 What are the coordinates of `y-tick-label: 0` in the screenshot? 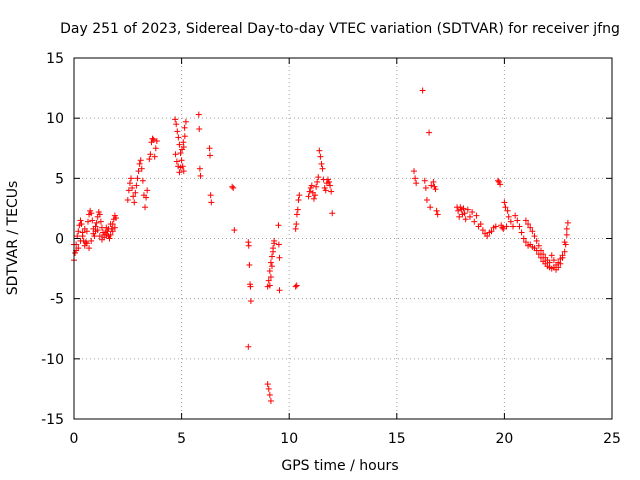 It's located at (59, 240).